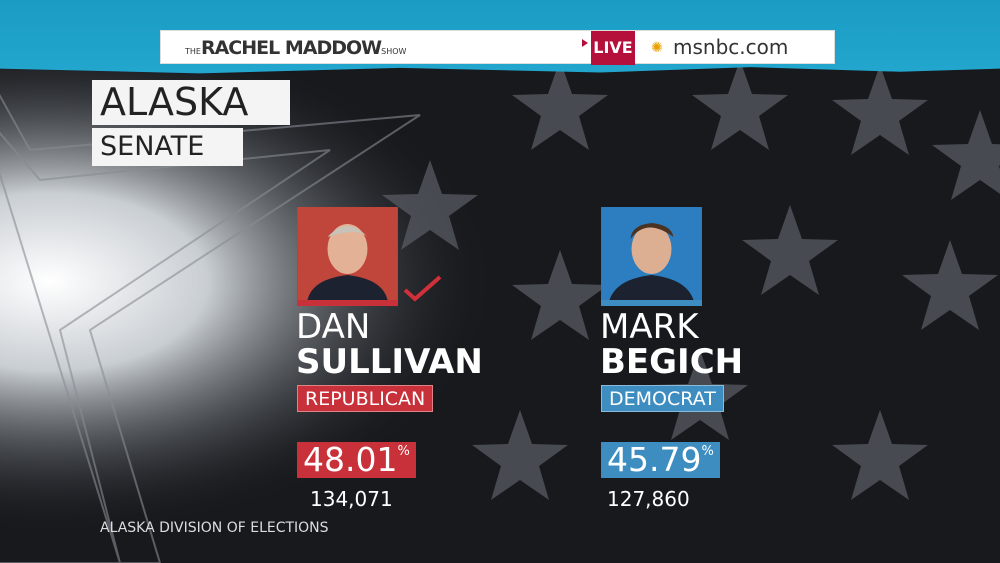 The width and height of the screenshot is (1000, 563). What do you see at coordinates (214, 528) in the screenshot?
I see `source-credit: ALASKA DIVISION OF ELECTIONS` at bounding box center [214, 528].